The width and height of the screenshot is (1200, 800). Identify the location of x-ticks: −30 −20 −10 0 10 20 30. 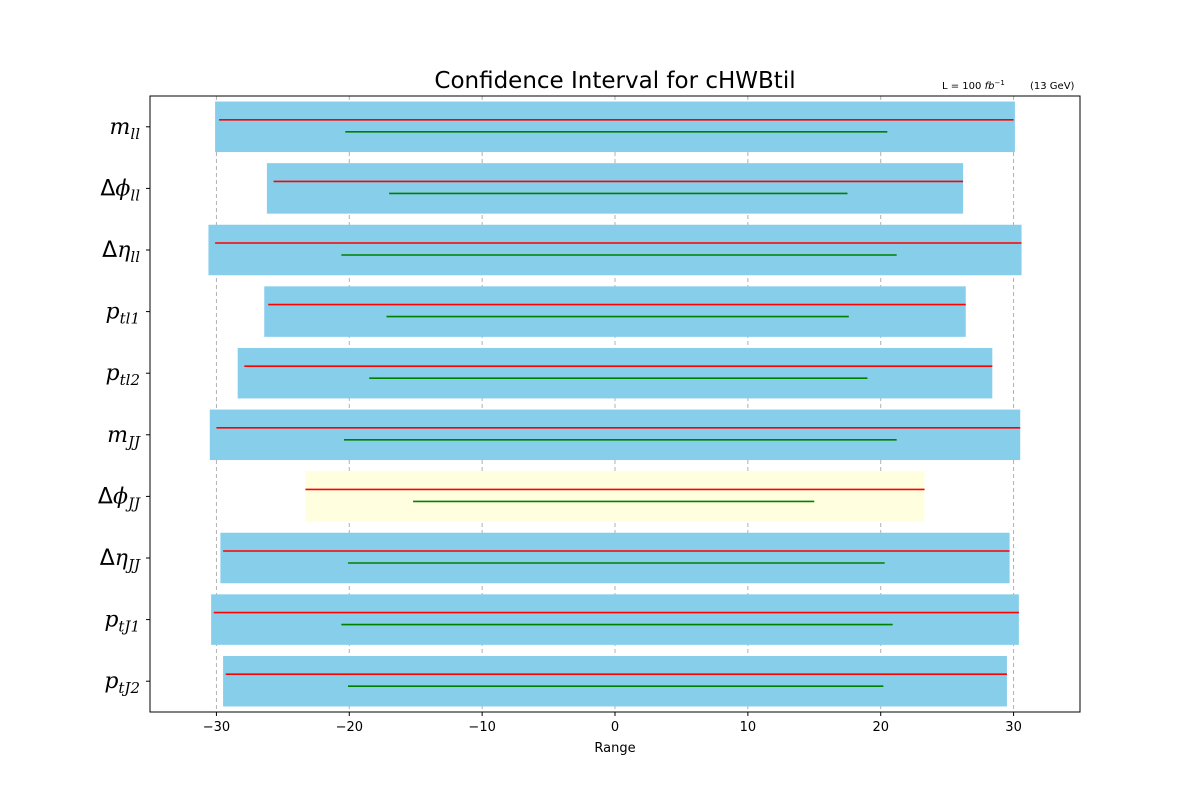
(612, 723).